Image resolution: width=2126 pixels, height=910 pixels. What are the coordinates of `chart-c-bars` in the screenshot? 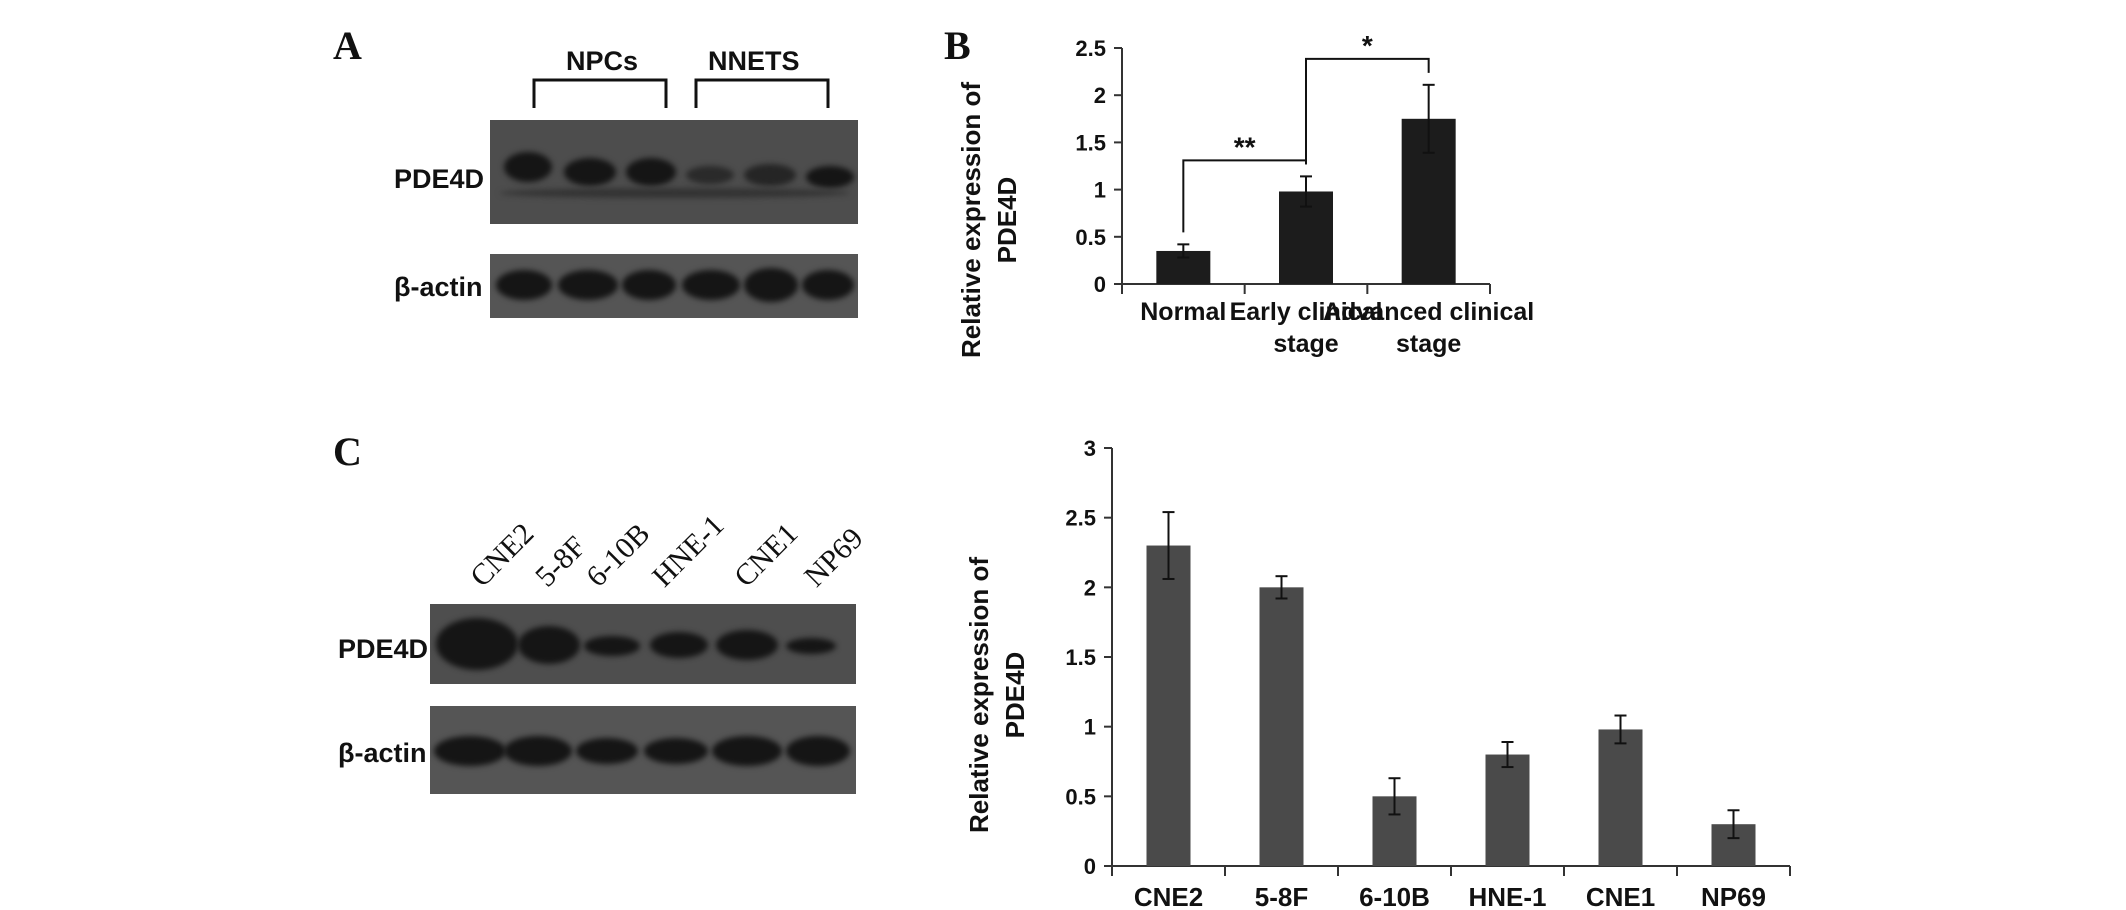 It's located at (1451, 688).